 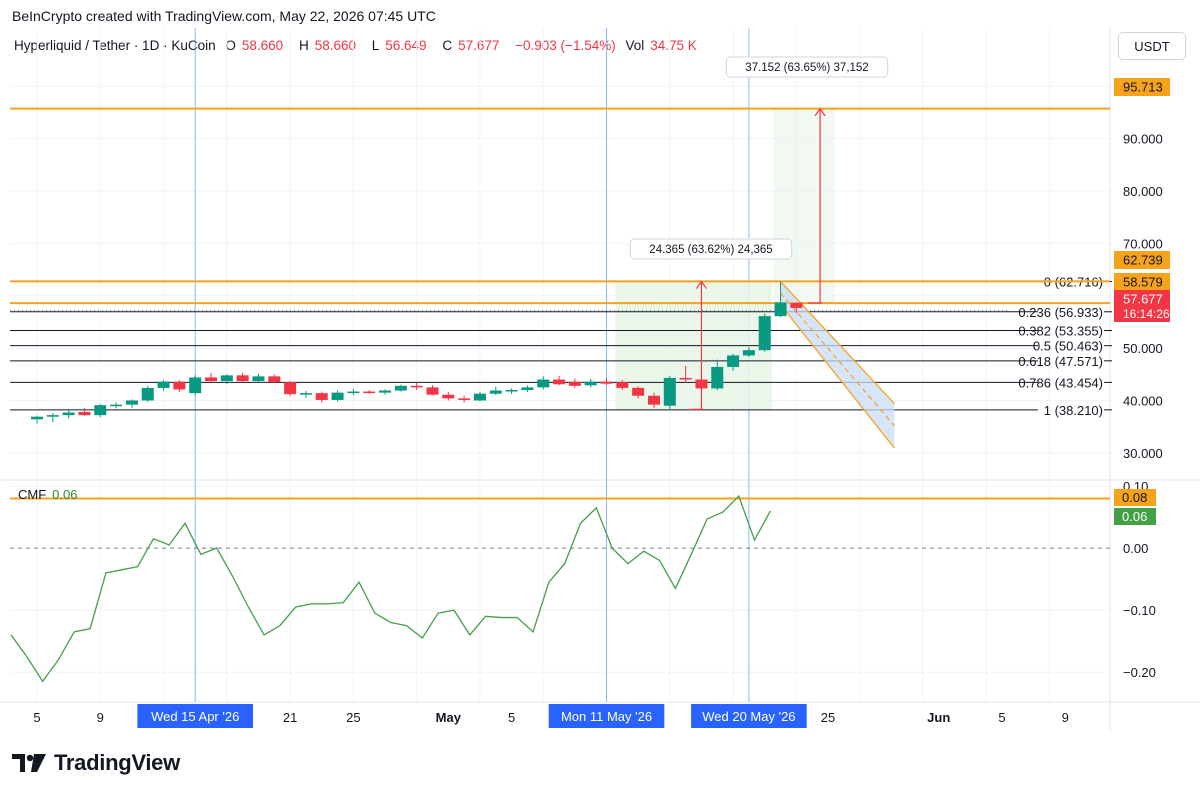 I want to click on ohlc-high: H 58.660, so click(x=330, y=45).